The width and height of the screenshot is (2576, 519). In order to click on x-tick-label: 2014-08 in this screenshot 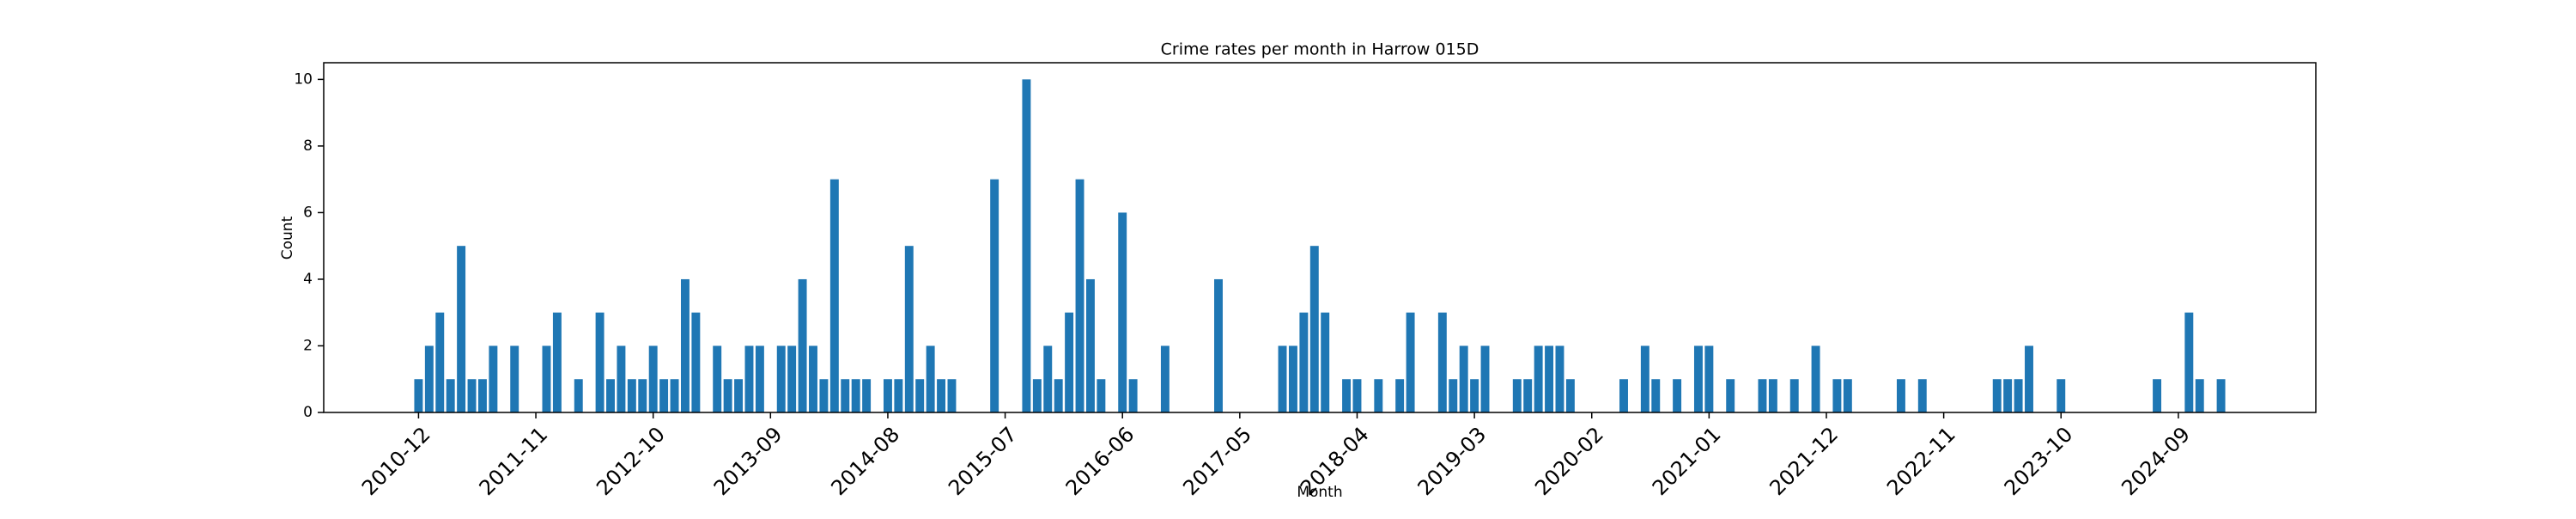, I will do `click(865, 461)`.